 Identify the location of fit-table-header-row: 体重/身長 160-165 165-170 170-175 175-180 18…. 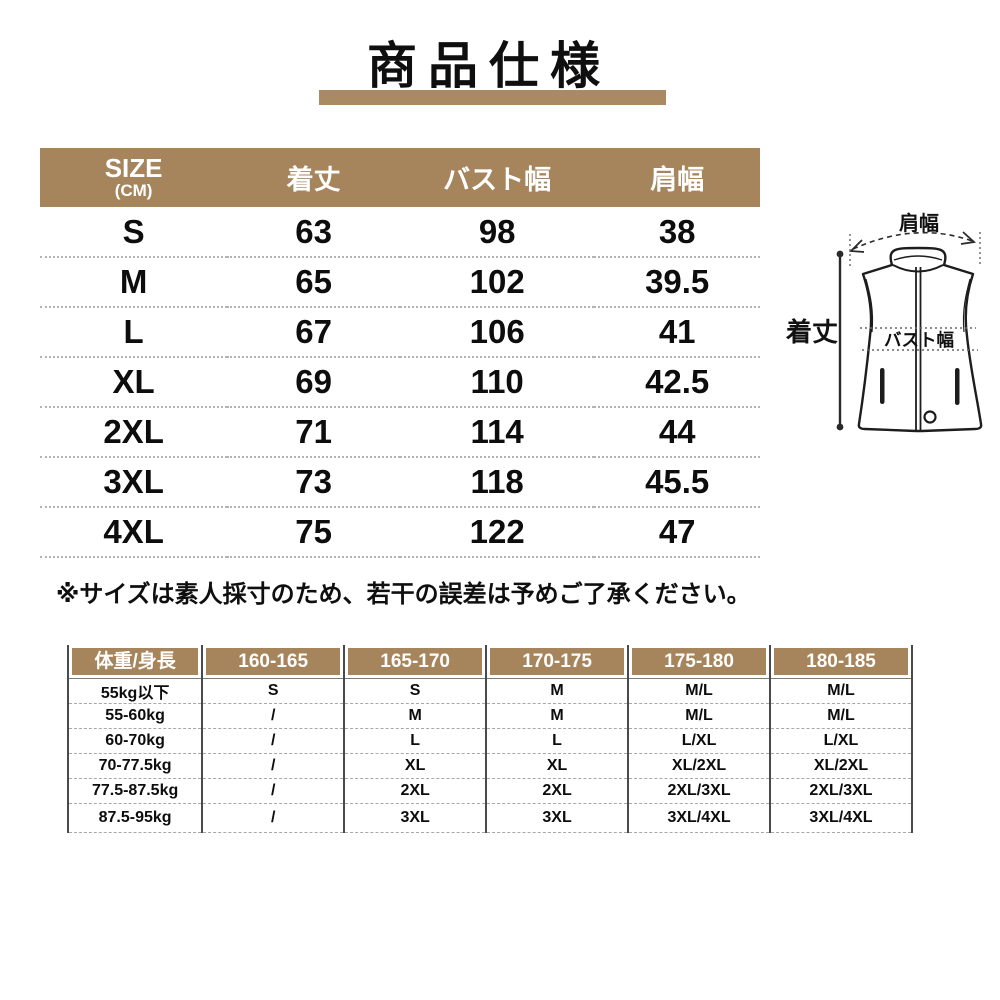
(490, 662).